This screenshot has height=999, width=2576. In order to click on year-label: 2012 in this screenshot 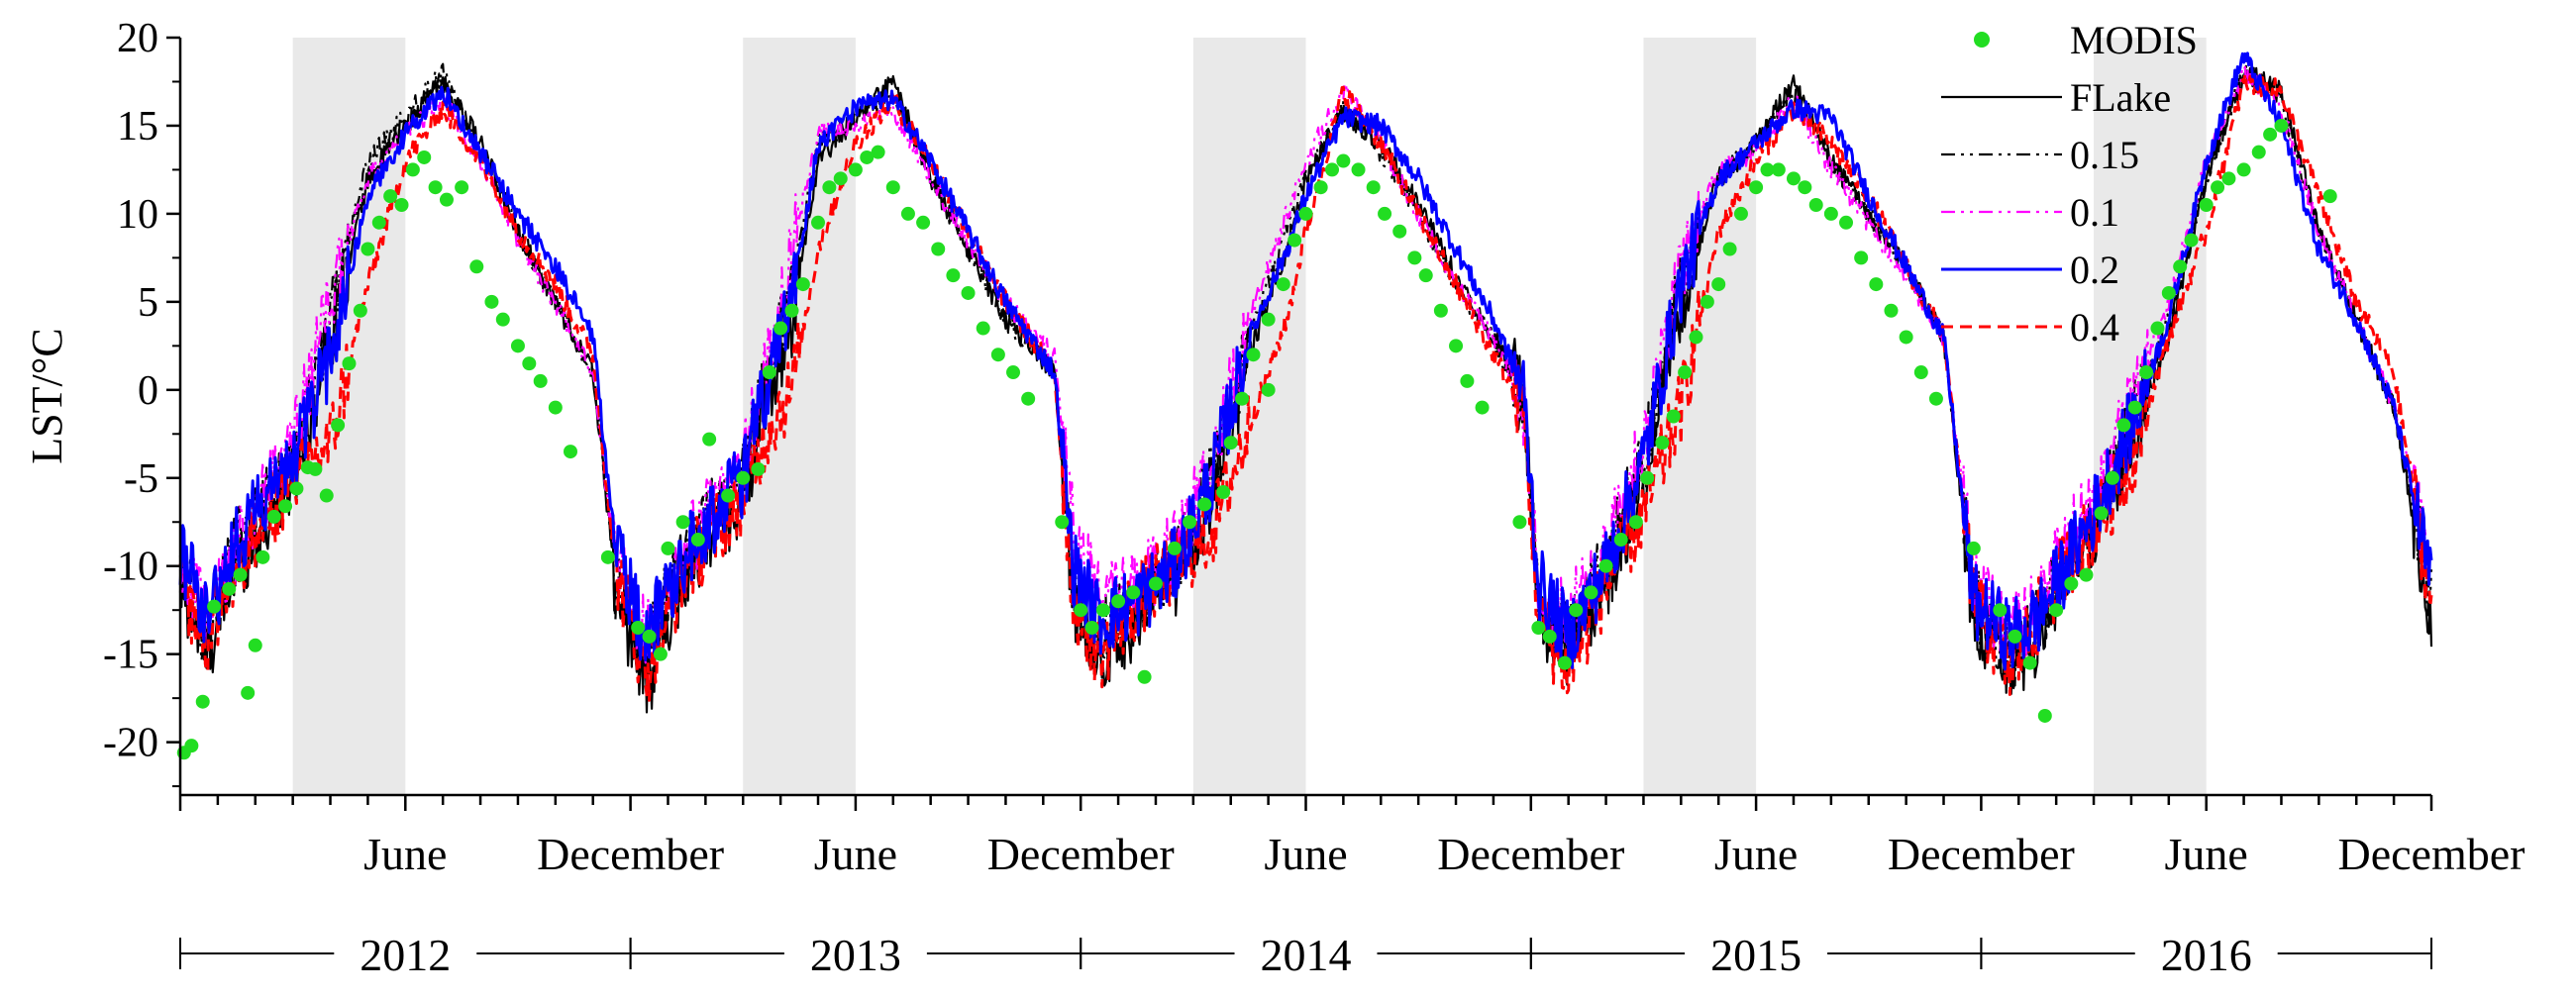, I will do `click(405, 955)`.